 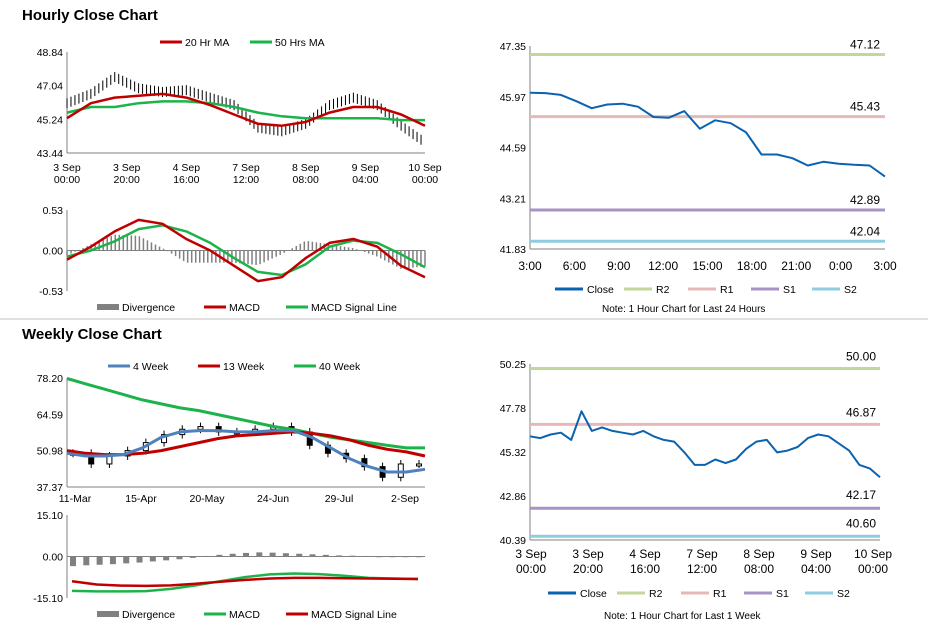 I want to click on hourly-pivot-y-tick: 45.97, so click(x=513, y=98).